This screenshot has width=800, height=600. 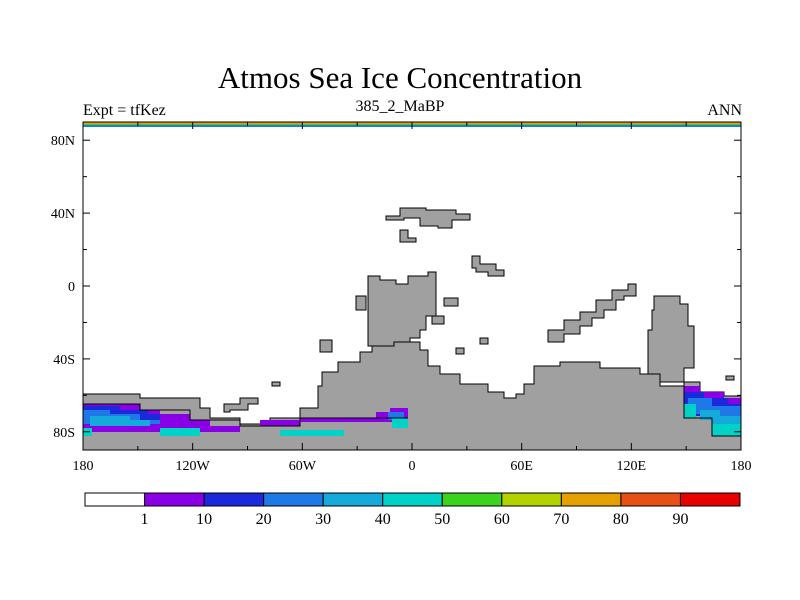 What do you see at coordinates (276, 384) in the screenshot?
I see `land-small-e` at bounding box center [276, 384].